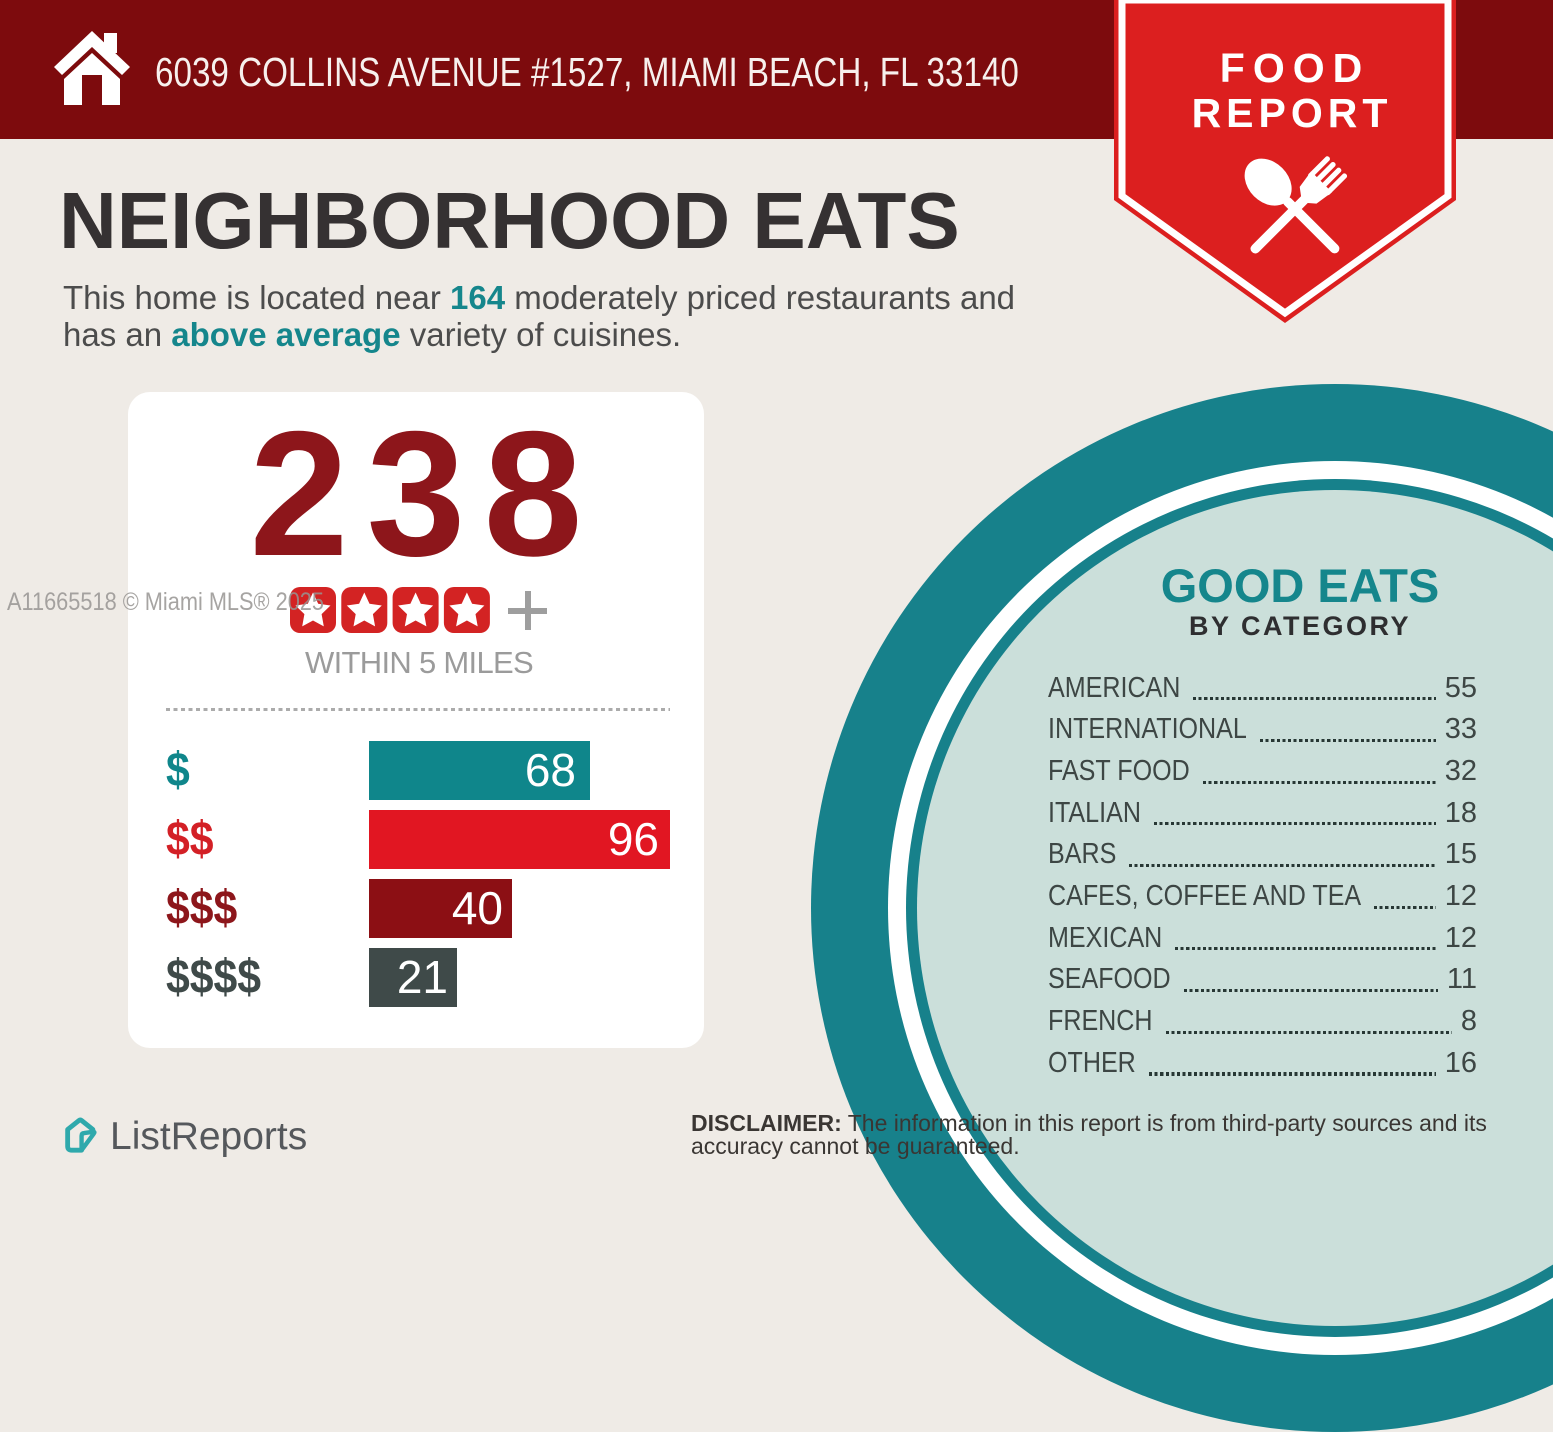 This screenshot has height=1432, width=1553. Describe the element at coordinates (1292, 113) in the screenshot. I see `svg-text: REPORT` at that location.